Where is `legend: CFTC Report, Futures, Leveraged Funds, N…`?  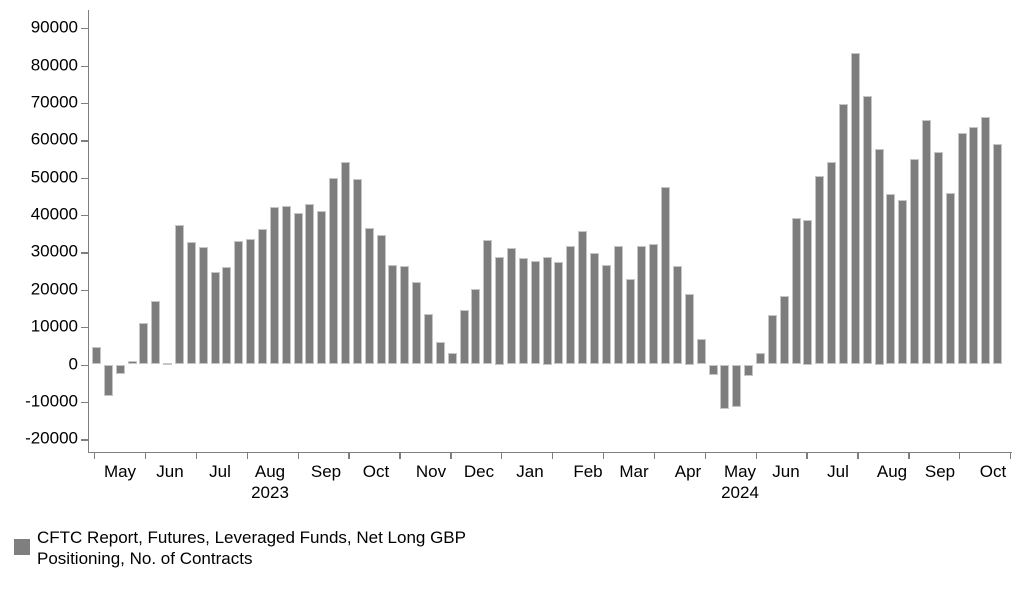 legend: CFTC Report, Futures, Leveraged Funds, N… is located at coordinates (240, 548).